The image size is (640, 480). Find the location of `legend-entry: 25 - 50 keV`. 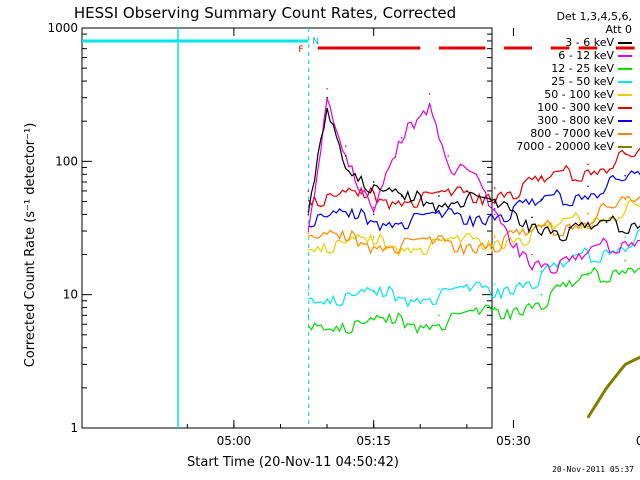

legend-entry: 25 - 50 keV is located at coordinates (566, 81).